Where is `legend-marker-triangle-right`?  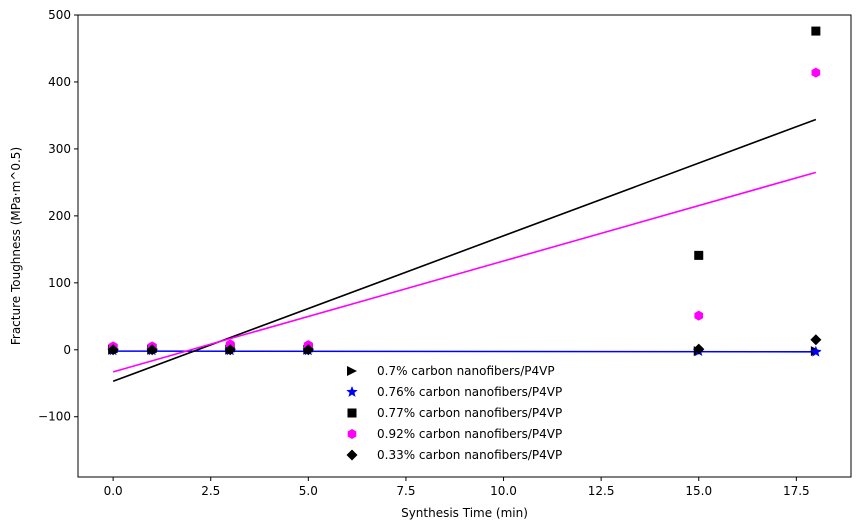
legend-marker-triangle-right is located at coordinates (352, 371).